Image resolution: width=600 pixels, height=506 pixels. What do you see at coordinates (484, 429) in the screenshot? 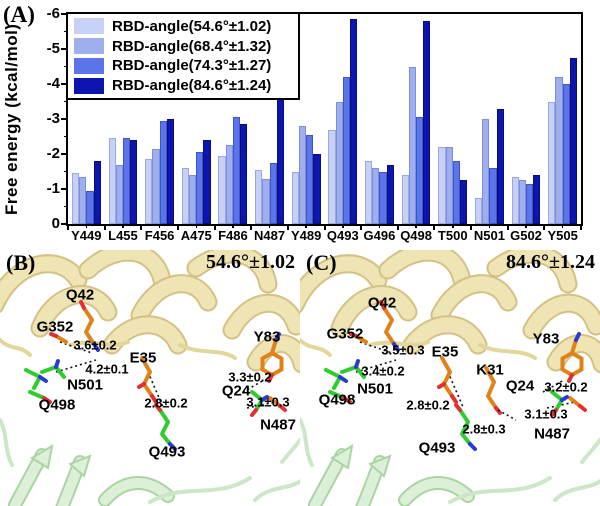
I see `distance-label: 2.8±0.3` at bounding box center [484, 429].